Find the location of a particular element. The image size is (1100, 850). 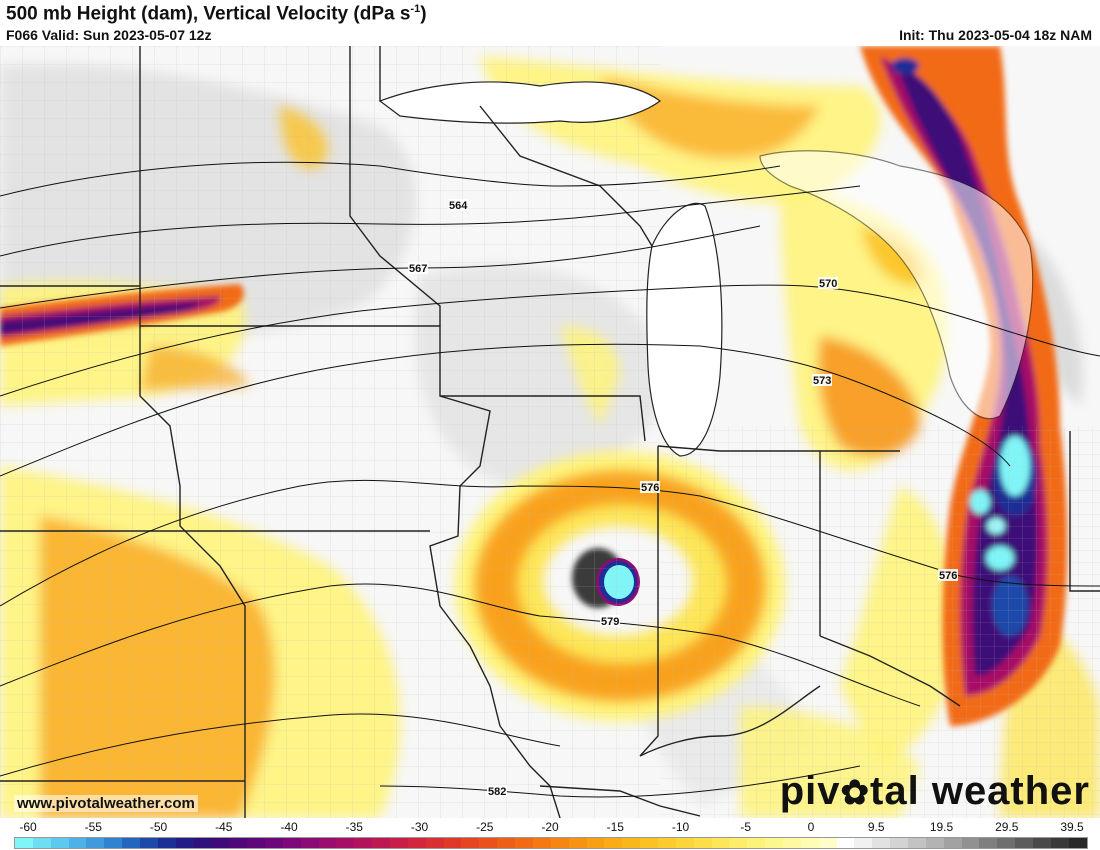

color-scale-label: -50 is located at coordinates (158, 827).